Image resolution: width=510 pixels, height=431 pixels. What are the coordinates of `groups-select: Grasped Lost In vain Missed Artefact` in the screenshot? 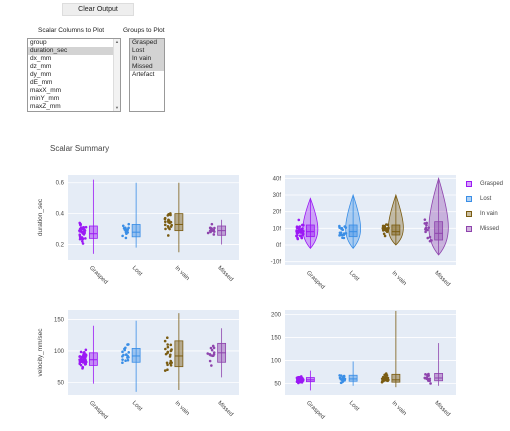 It's located at (147, 75).